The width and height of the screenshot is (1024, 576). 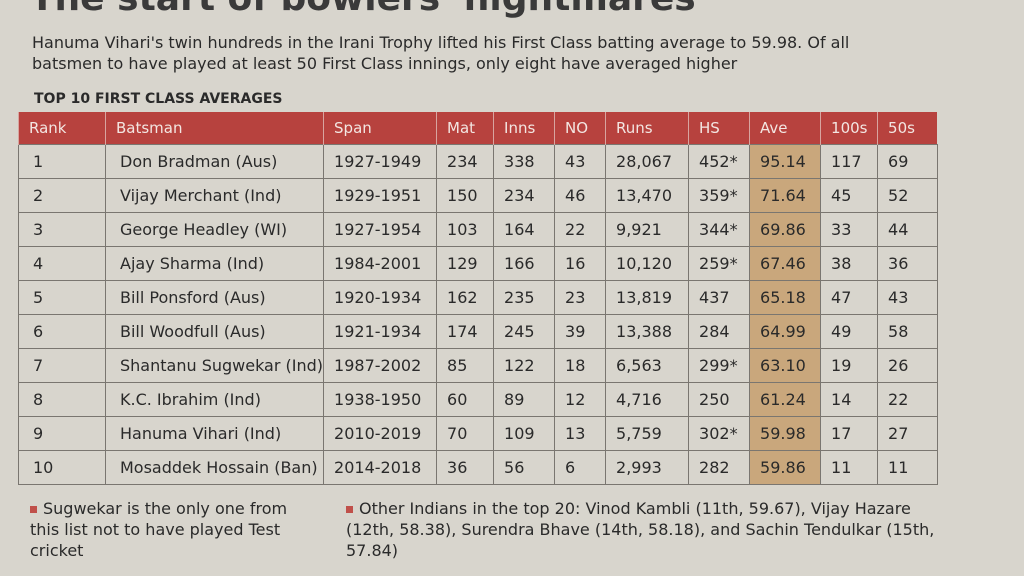 What do you see at coordinates (380, 128) in the screenshot?
I see `column-header: Span` at bounding box center [380, 128].